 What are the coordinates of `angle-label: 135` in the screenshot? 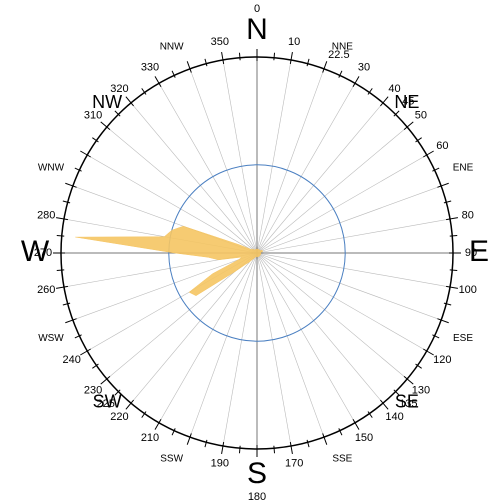 It's located at (408, 404).